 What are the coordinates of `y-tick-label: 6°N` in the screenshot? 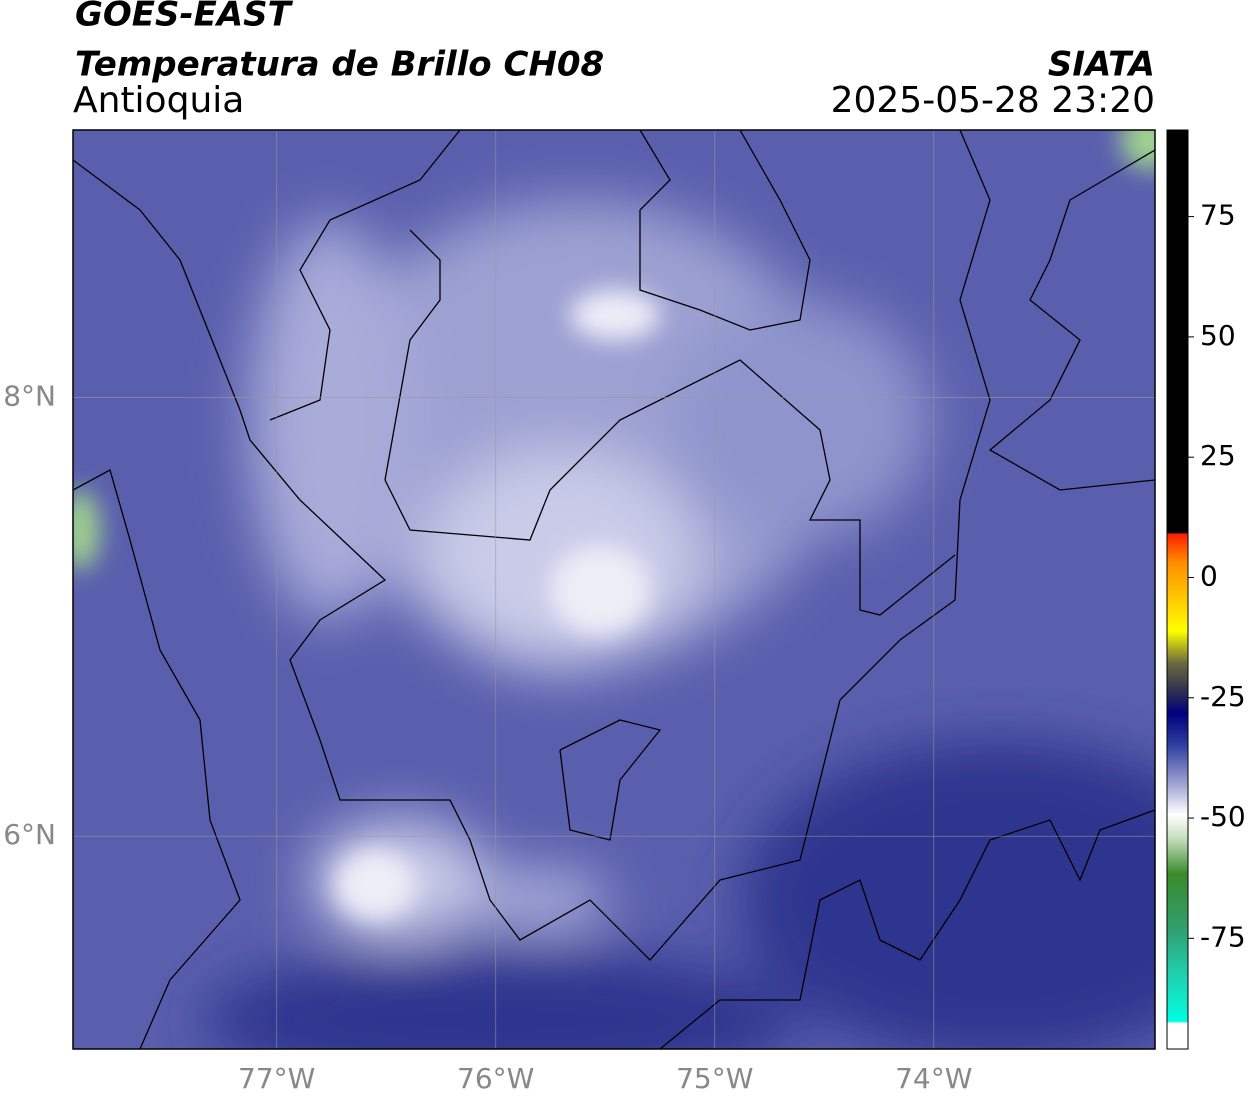 It's located at (29, 834).